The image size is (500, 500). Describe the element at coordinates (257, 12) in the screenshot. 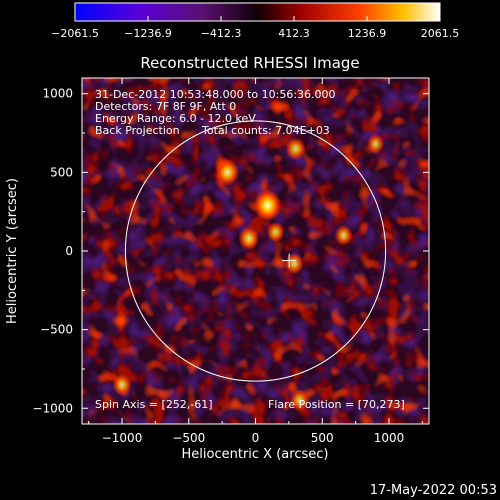

I see `colorbar-gradient` at that location.